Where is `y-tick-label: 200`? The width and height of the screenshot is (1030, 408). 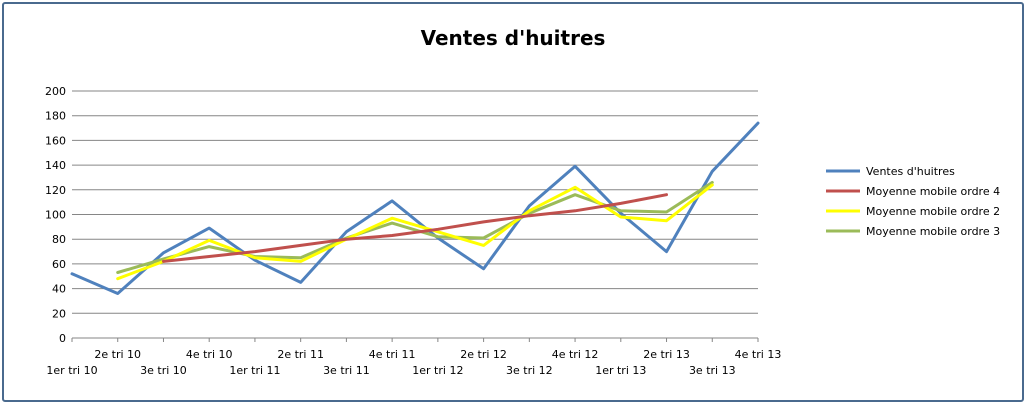 y-tick-label: 200 is located at coordinates (55, 91).